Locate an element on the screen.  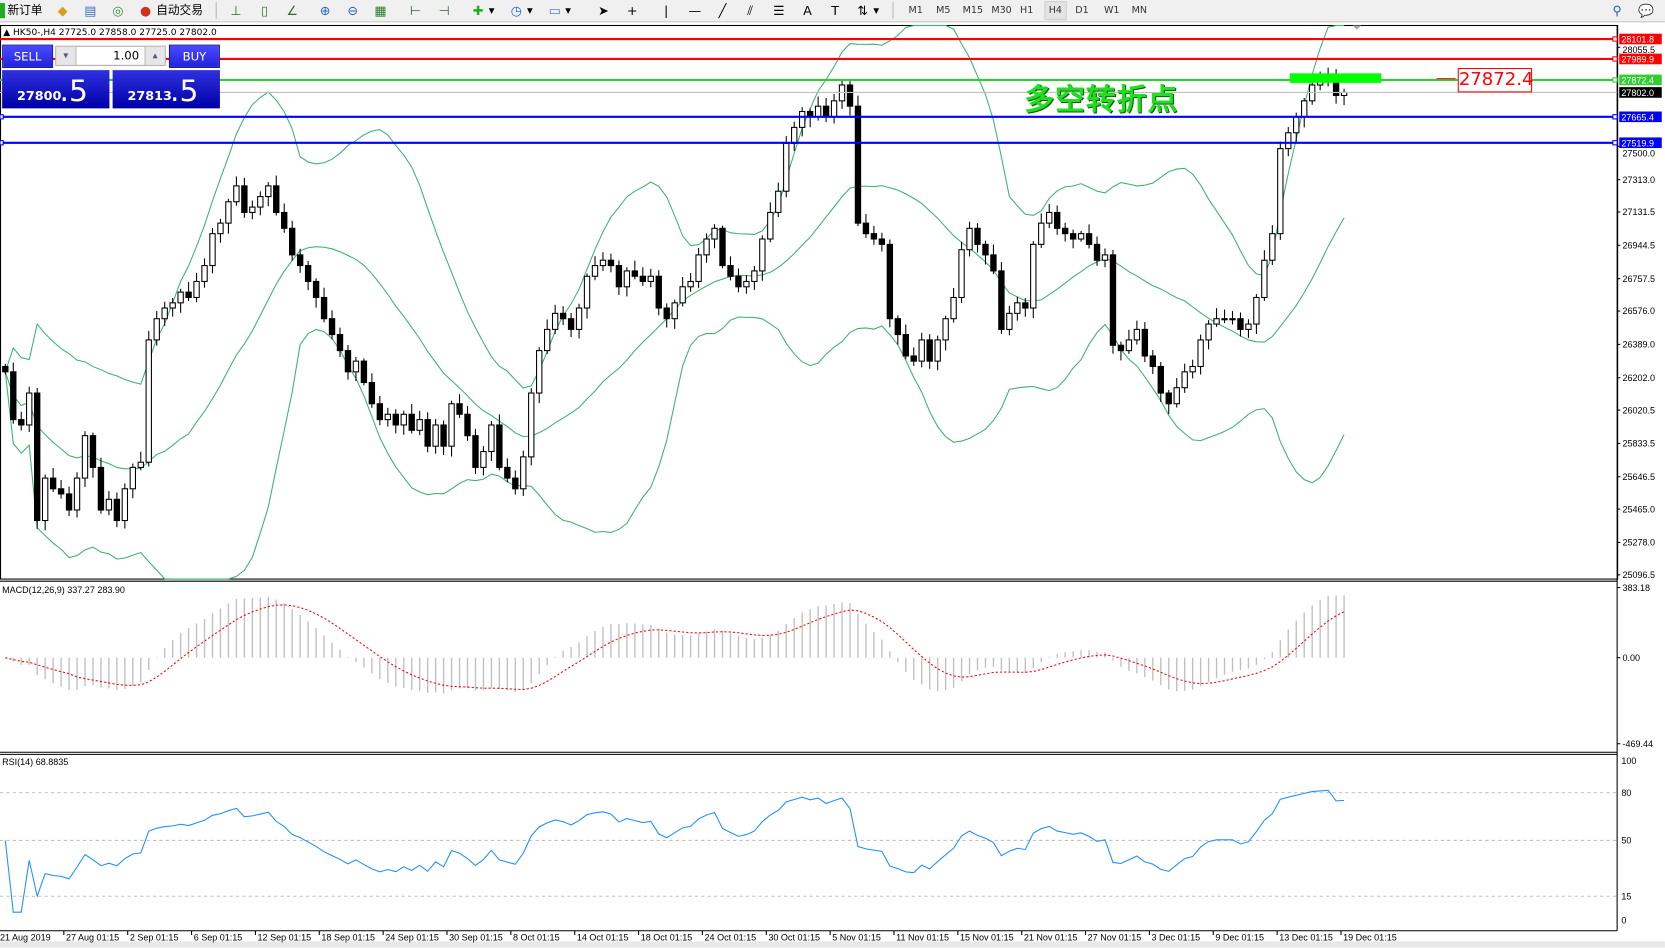
macd-label: MACD(12,26,9) 337.27 283.90 is located at coordinates (63, 590).